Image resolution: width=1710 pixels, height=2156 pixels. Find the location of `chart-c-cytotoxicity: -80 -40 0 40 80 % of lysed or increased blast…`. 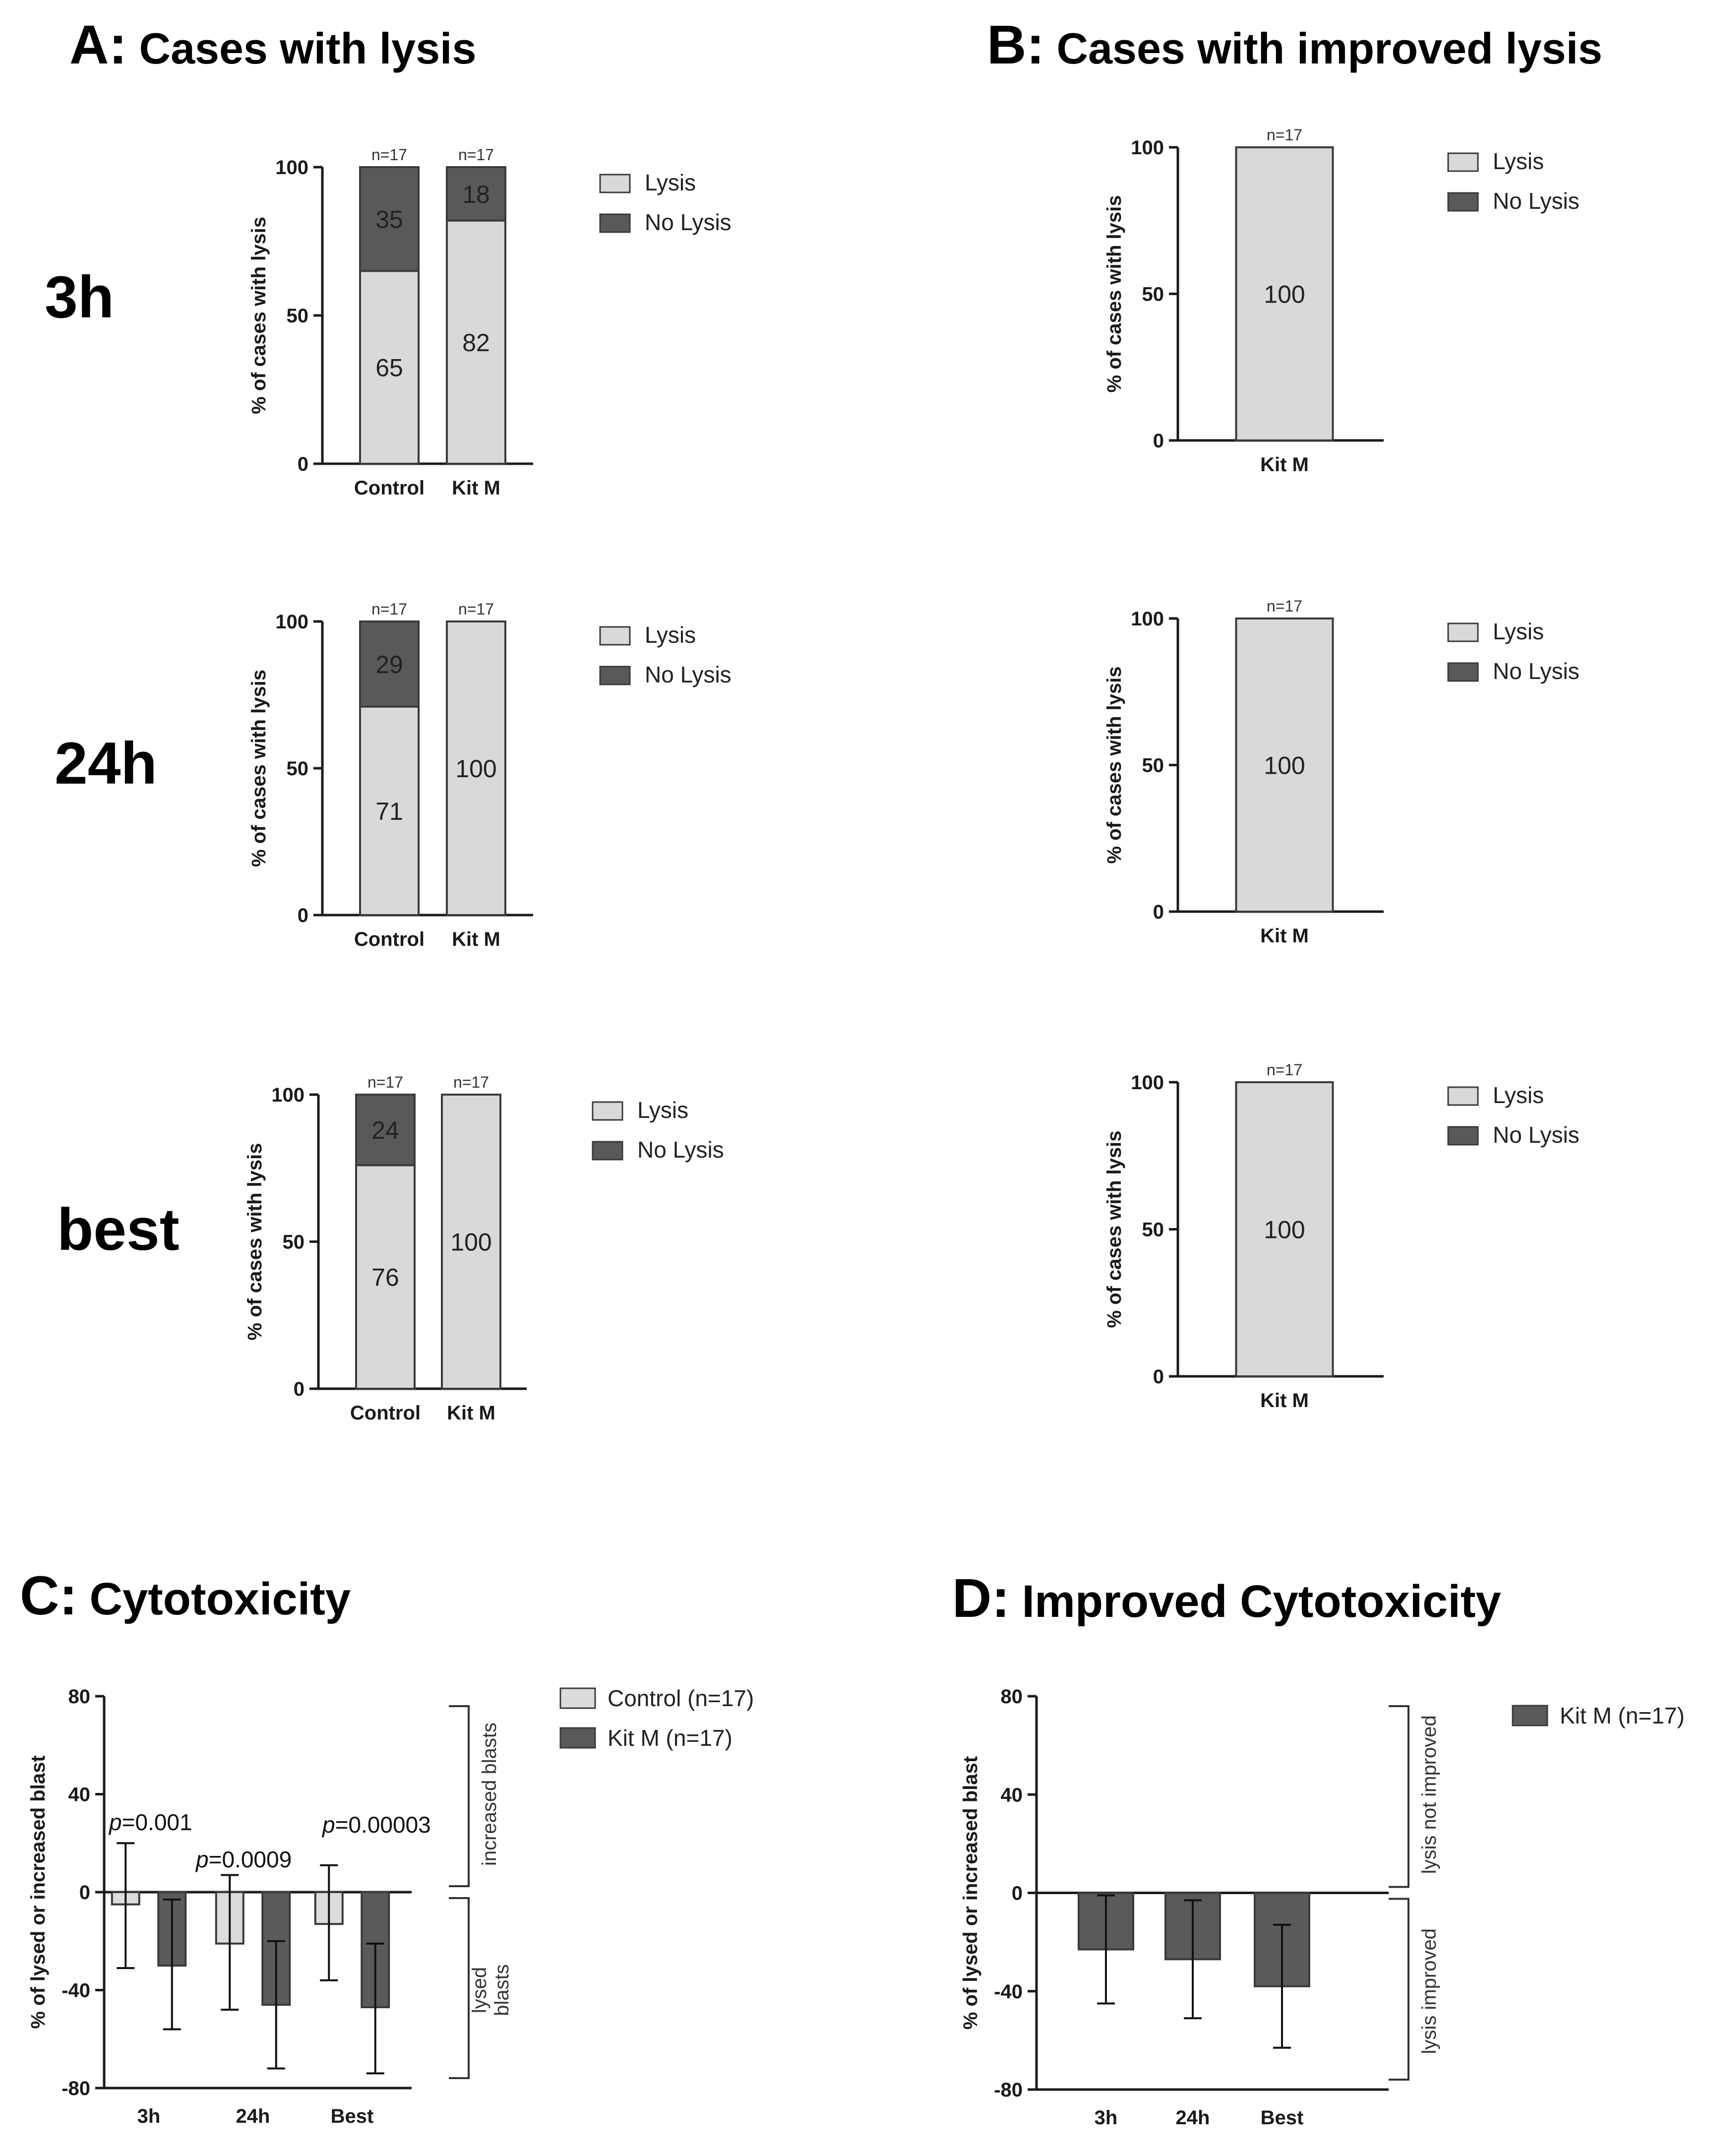

chart-c-cytotoxicity: -80 -40 0 40 80 % of lysed or increased blast… is located at coordinates (391, 1906).